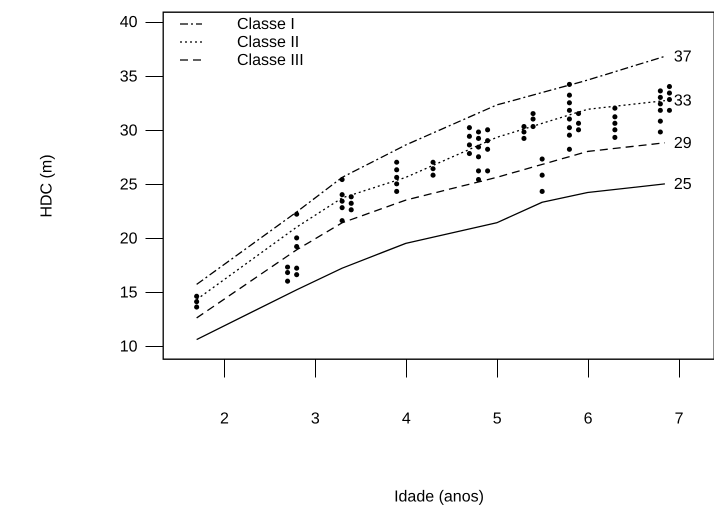 The width and height of the screenshot is (714, 518). I want to click on legend-label: Classe I, so click(266, 24).